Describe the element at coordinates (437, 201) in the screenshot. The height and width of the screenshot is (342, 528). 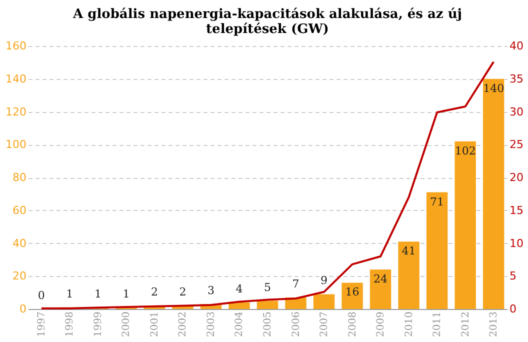
I see `data-label: 71` at that location.